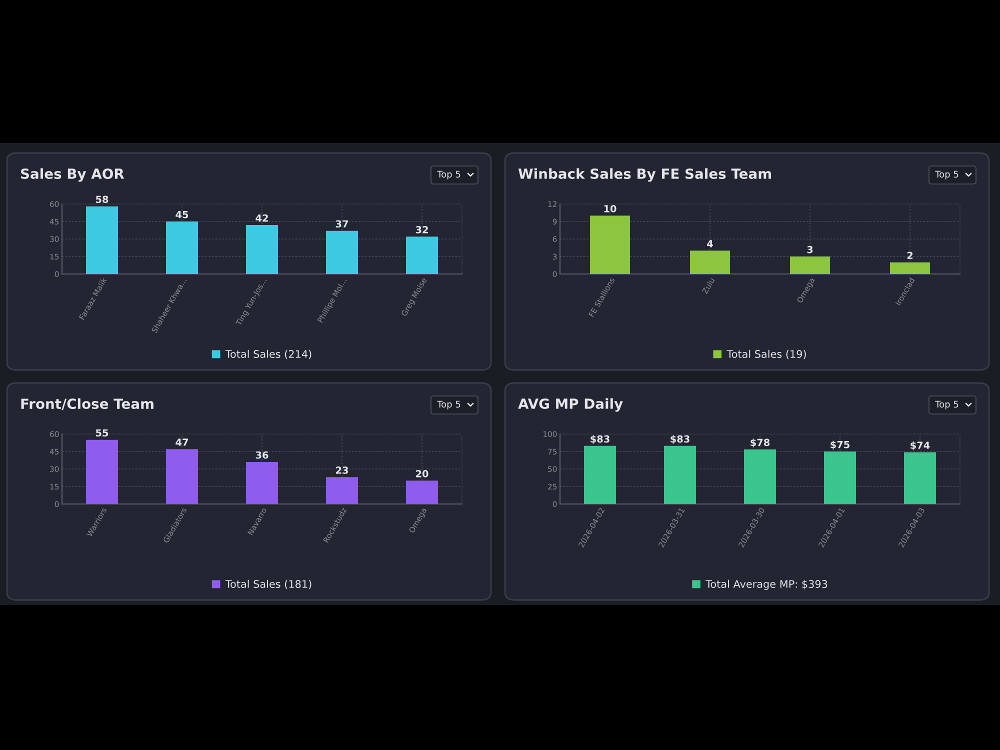  Describe the element at coordinates (767, 585) in the screenshot. I see `legend-label: Total Average MP: $393` at that location.